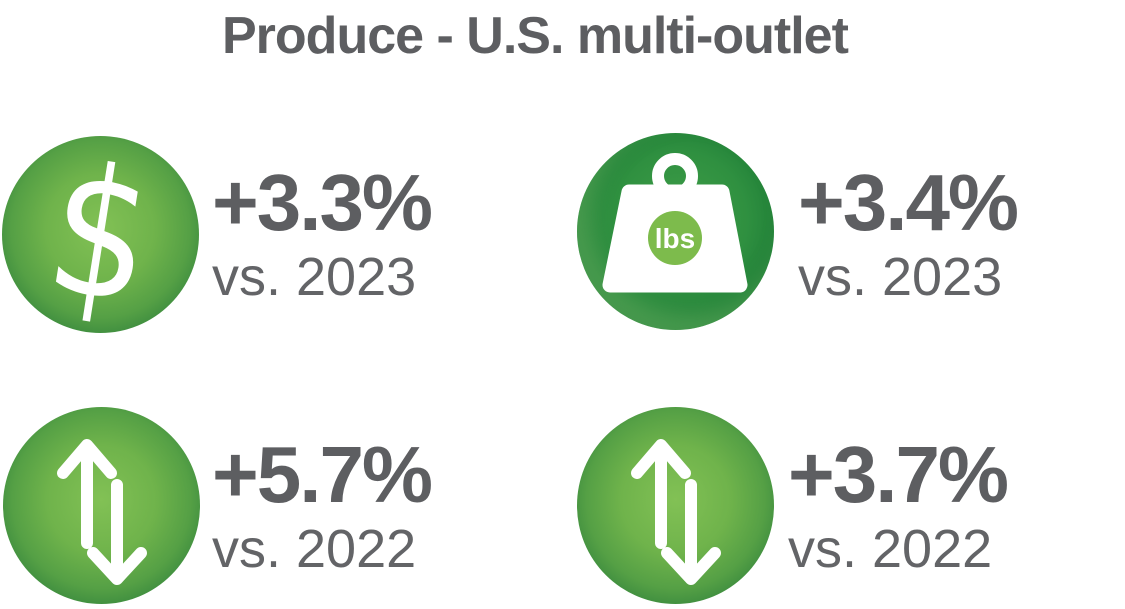  I want to click on lbs-badge-label: lbs, so click(675, 238).